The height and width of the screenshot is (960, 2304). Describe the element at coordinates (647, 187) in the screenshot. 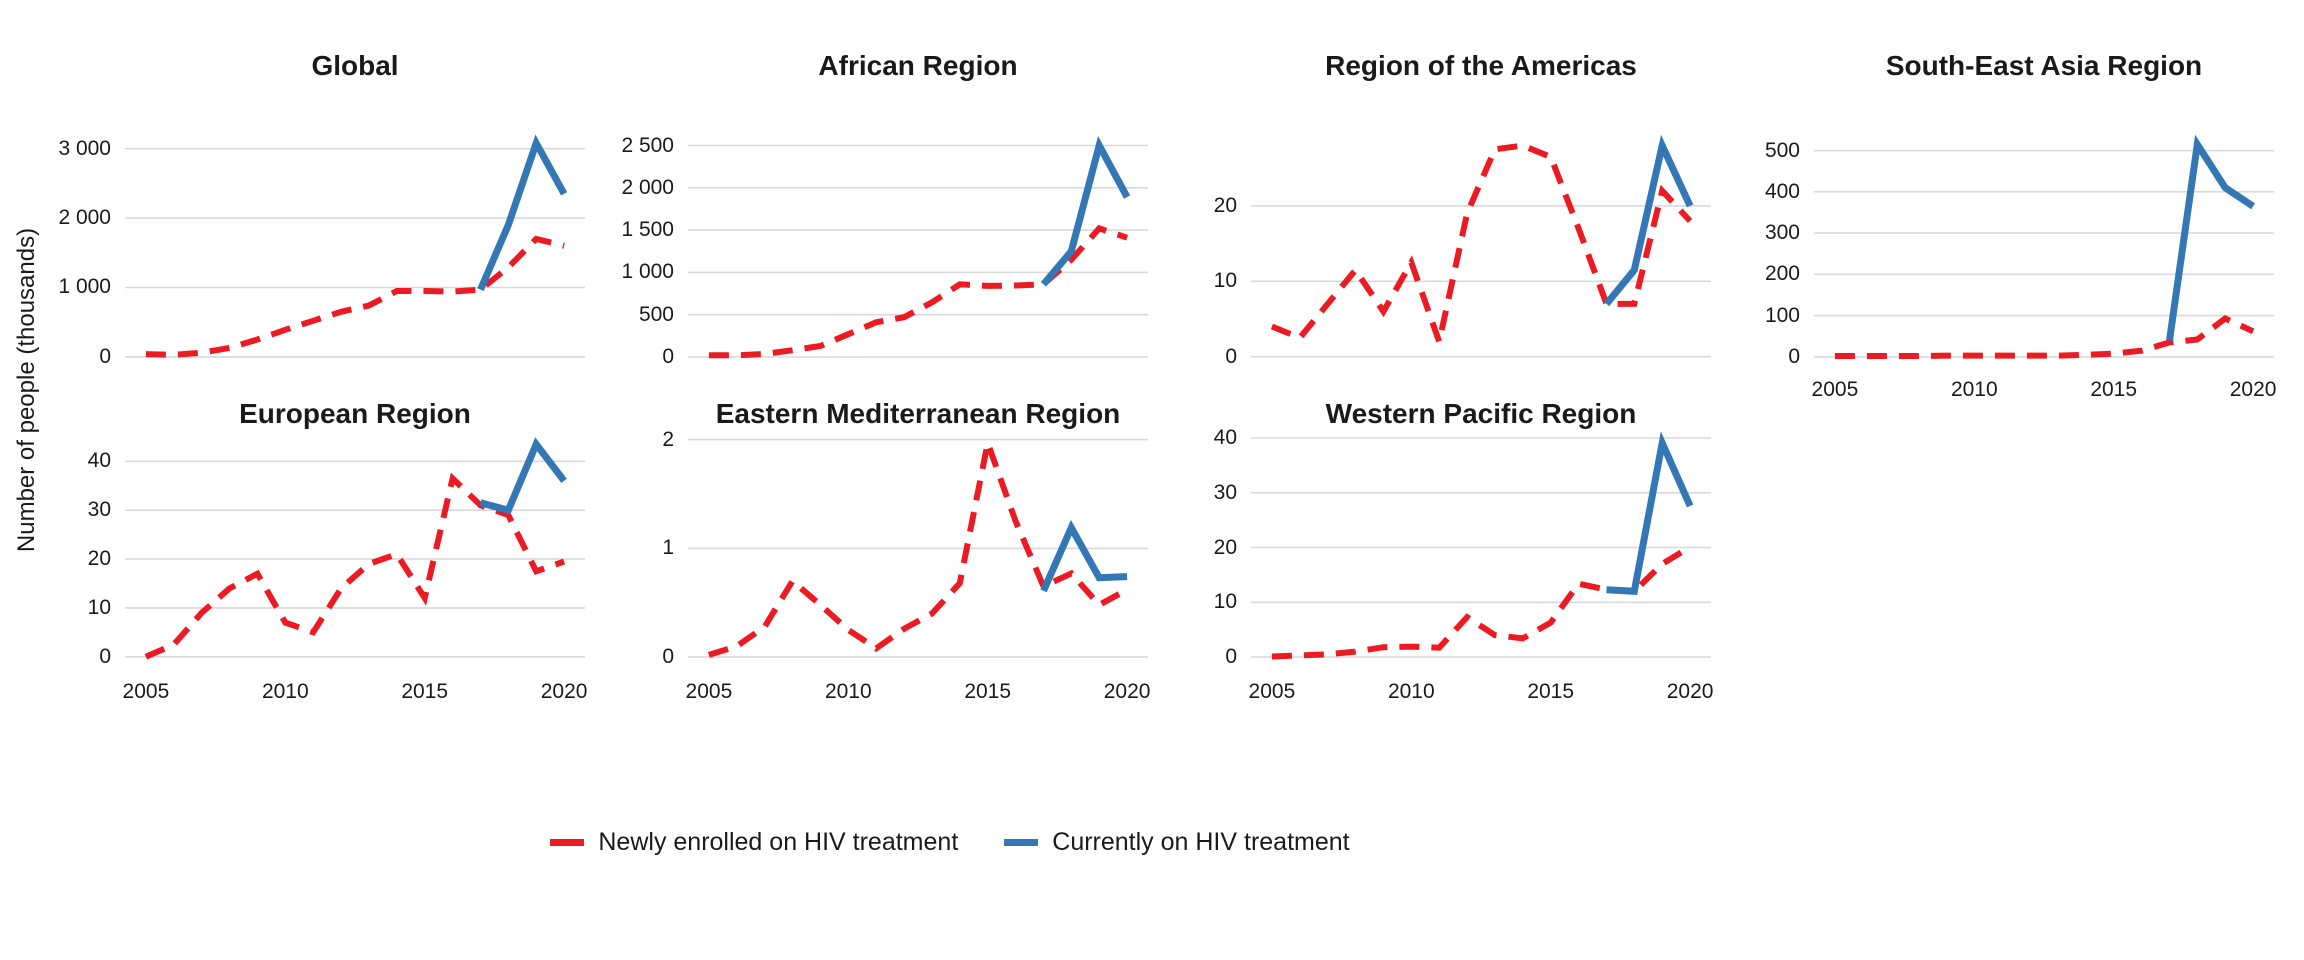

I see `y-tick-label-african-region-2000: 2 000` at that location.